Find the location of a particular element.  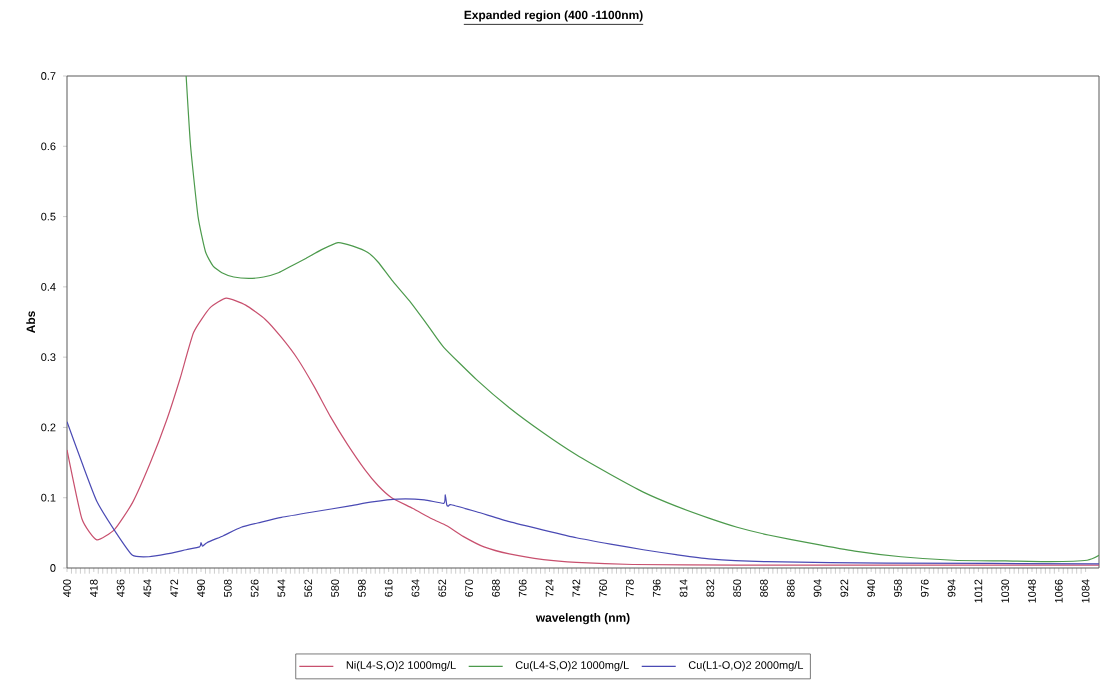

x-tick-label: 616 is located at coordinates (388, 588).